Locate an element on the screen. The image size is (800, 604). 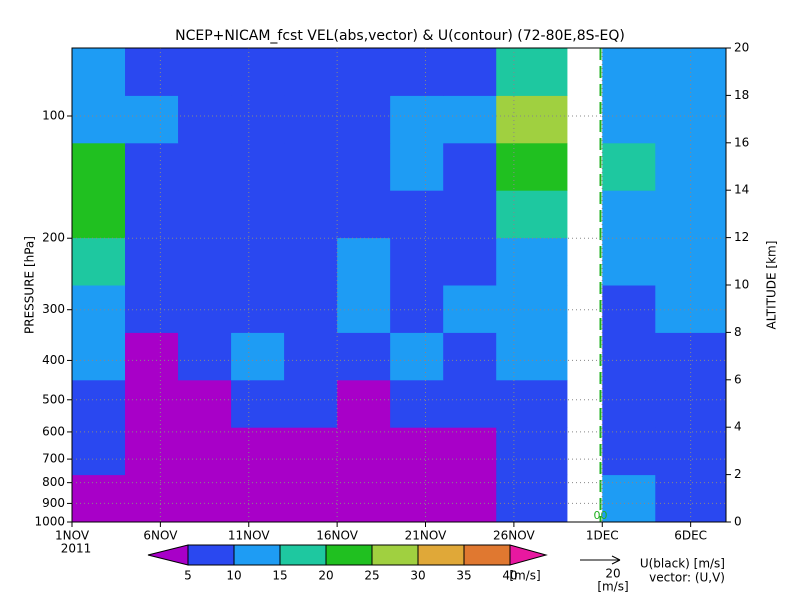
y-tick-label: 500 is located at coordinates (53, 399).